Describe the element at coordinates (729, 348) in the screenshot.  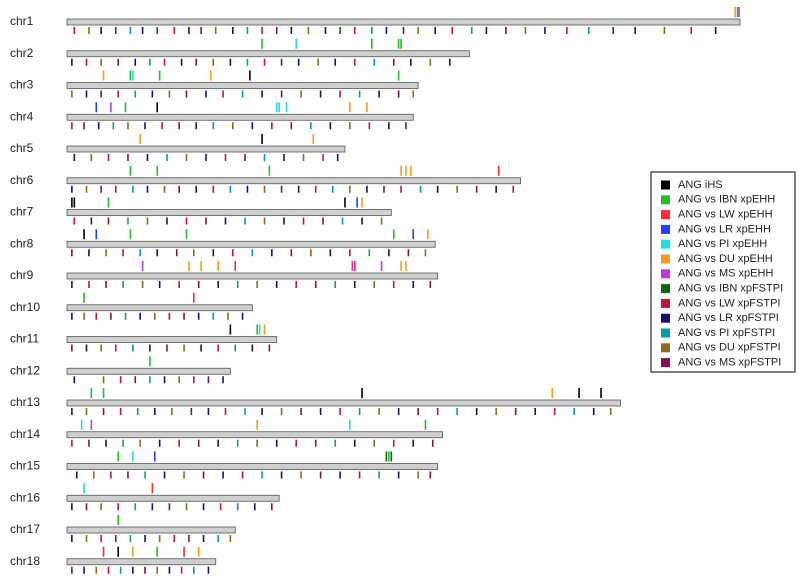
I see `legend-label: ANG vs DU xpFSTPI` at that location.